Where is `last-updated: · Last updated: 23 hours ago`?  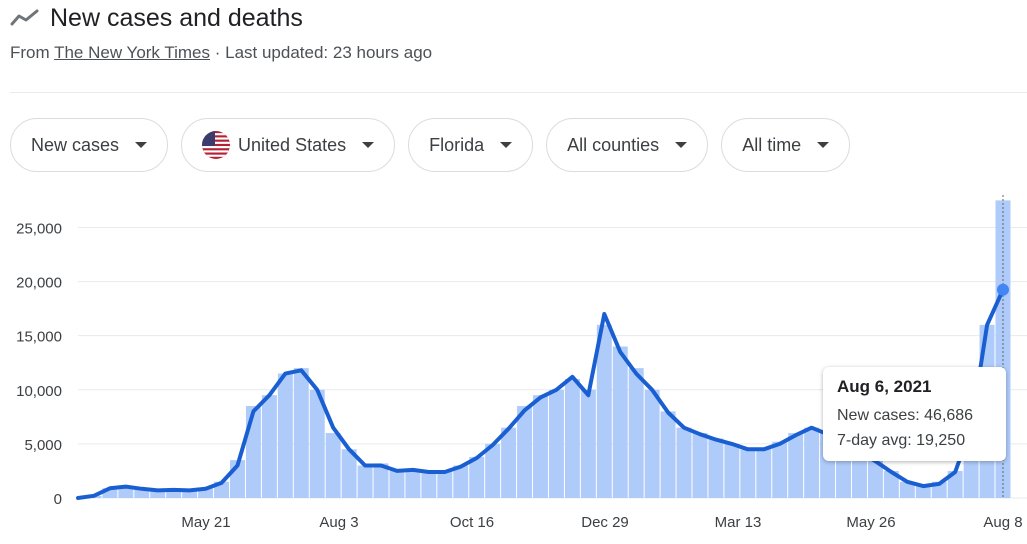 last-updated: · Last updated: 23 hours ago is located at coordinates (323, 52).